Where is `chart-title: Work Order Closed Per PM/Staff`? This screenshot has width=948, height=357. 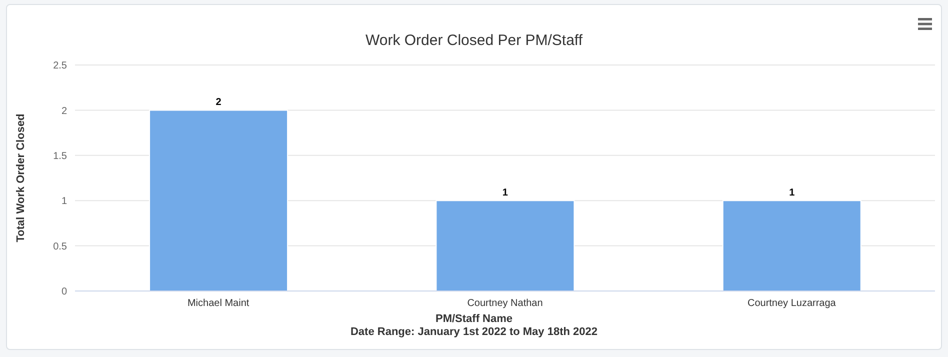
chart-title: Work Order Closed Per PM/Staff is located at coordinates (474, 40).